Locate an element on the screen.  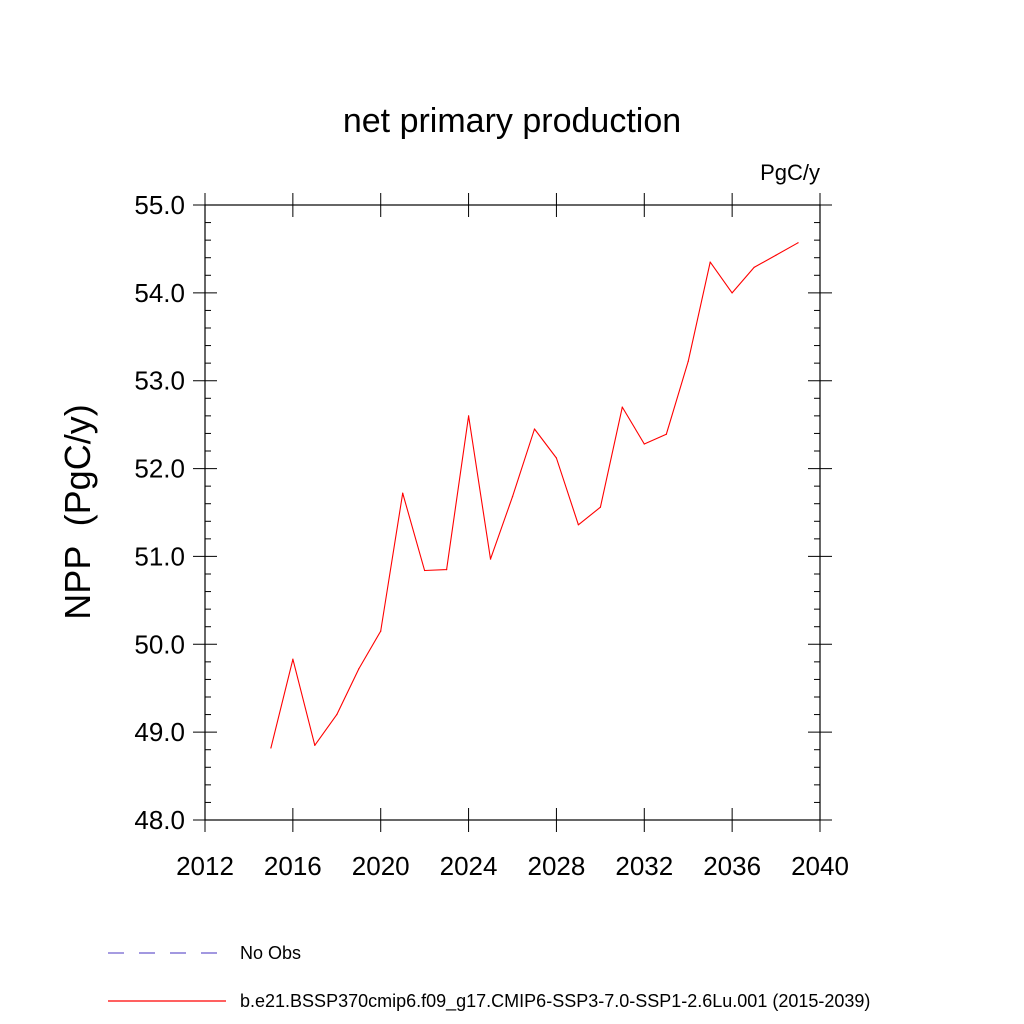
x-tick-label: 2032 is located at coordinates (644, 866).